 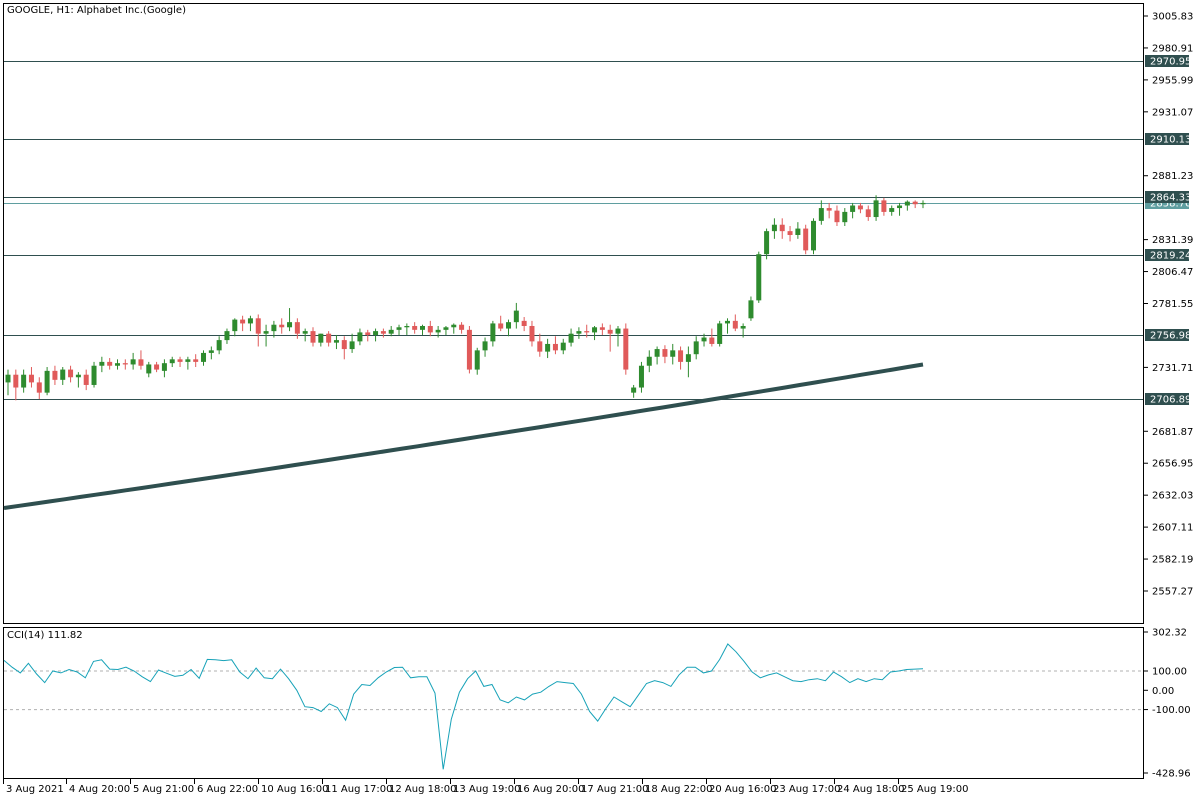 I want to click on price-tick-label: 2681.87, so click(x=1172, y=432).